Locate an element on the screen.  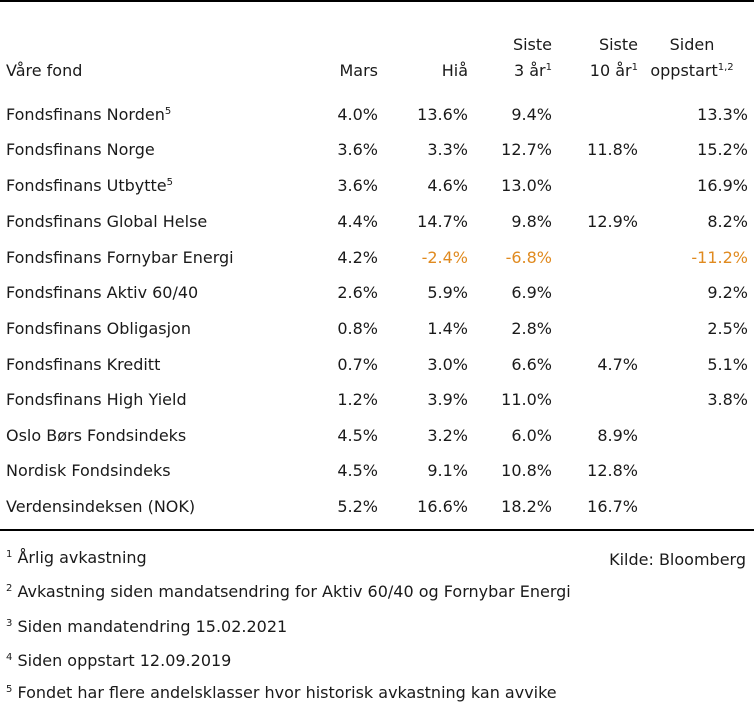
cell-3y: 18.2% is located at coordinates (526, 506).